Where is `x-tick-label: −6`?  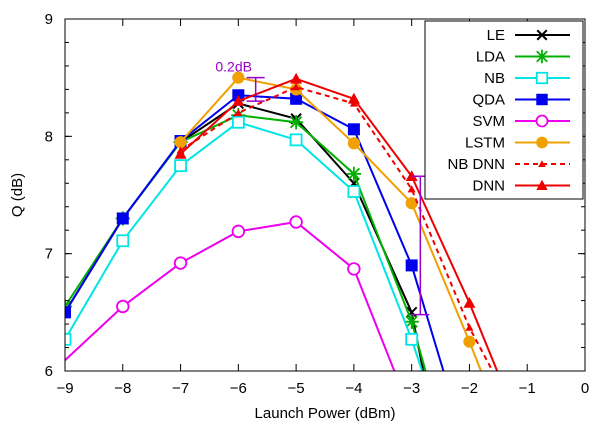
x-tick-label: −6 is located at coordinates (238, 388).